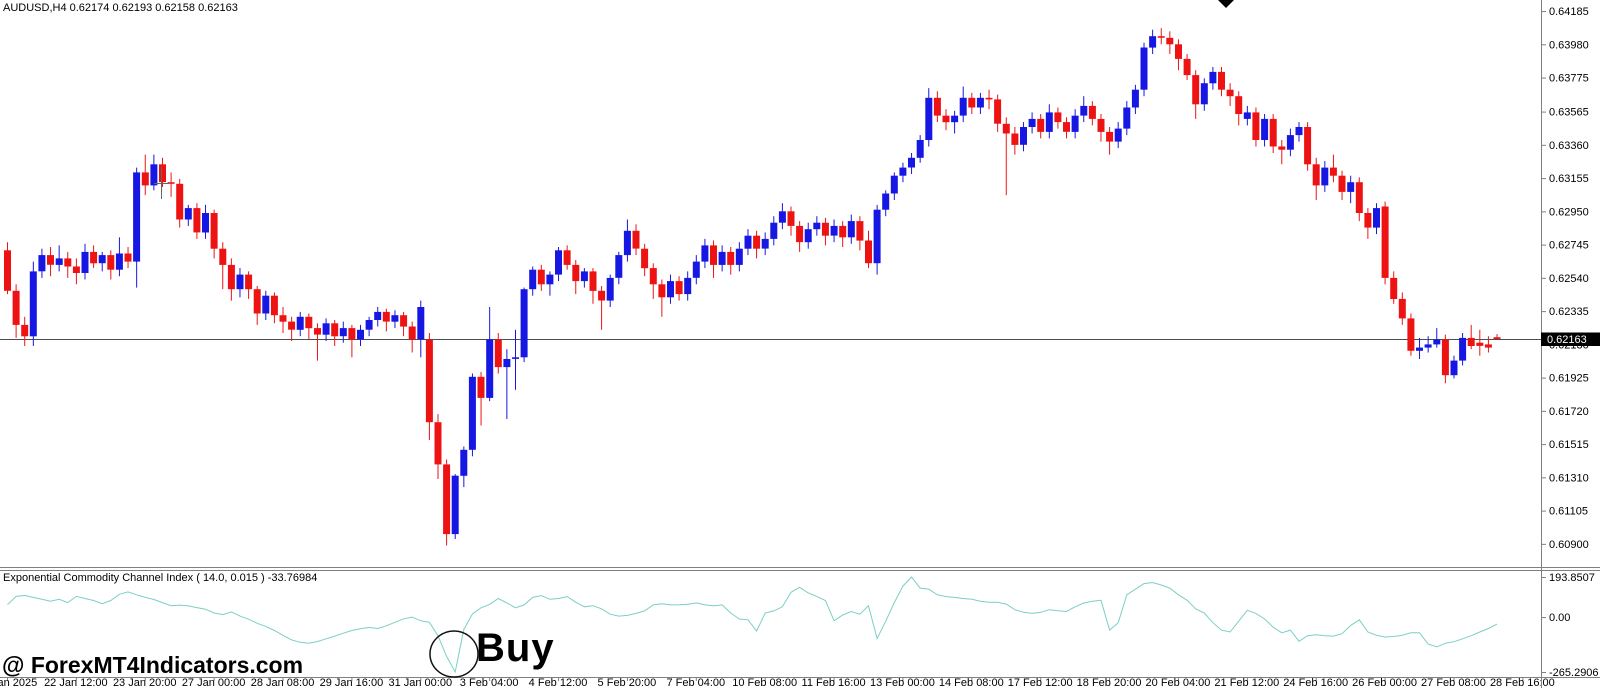 This screenshot has height=688, width=1600. I want to click on time-axis-label: 4 Feb 12:00, so click(558, 682).